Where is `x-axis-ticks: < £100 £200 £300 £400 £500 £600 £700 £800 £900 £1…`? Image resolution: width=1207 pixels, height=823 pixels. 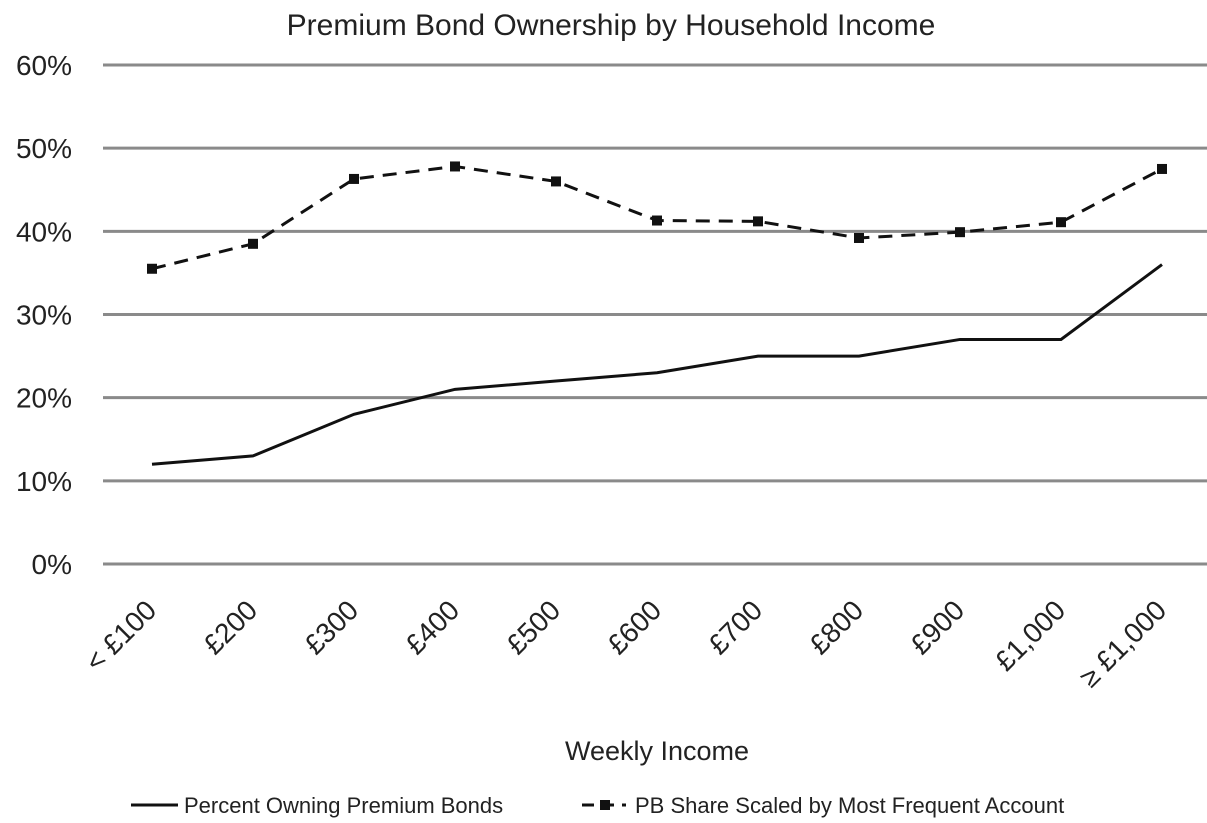 x-axis-ticks: < £100 £200 £300 £400 £500 £600 £700 £800 £900 £1… is located at coordinates (625, 643).